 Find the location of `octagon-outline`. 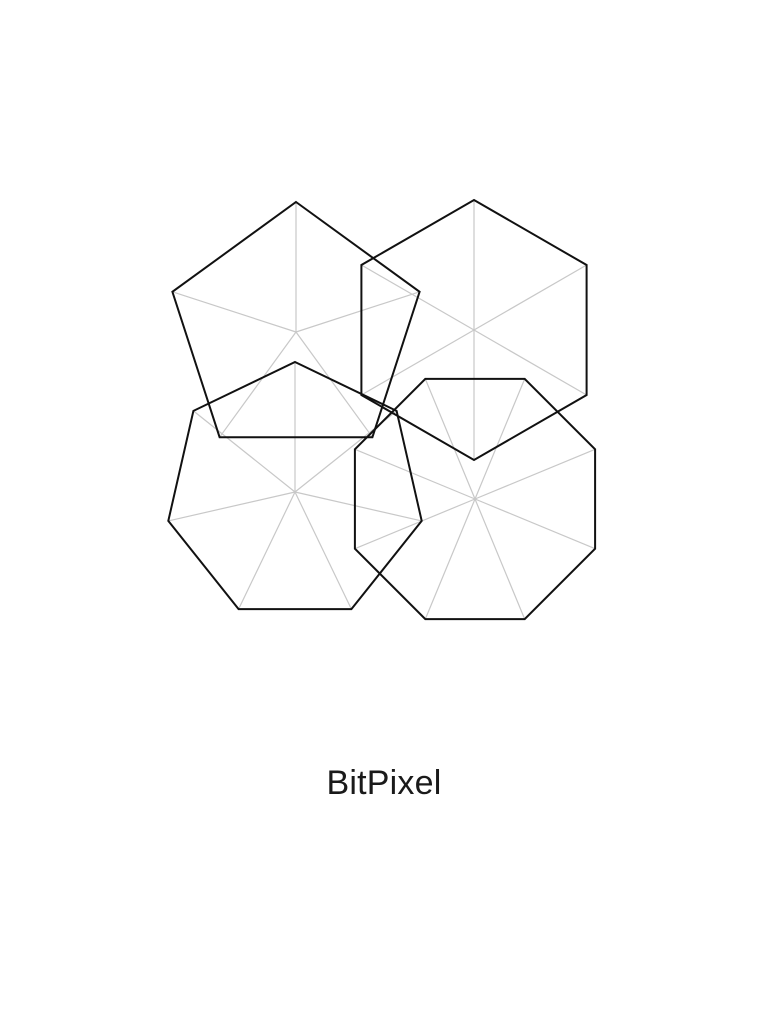

octagon-outline is located at coordinates (475, 499).